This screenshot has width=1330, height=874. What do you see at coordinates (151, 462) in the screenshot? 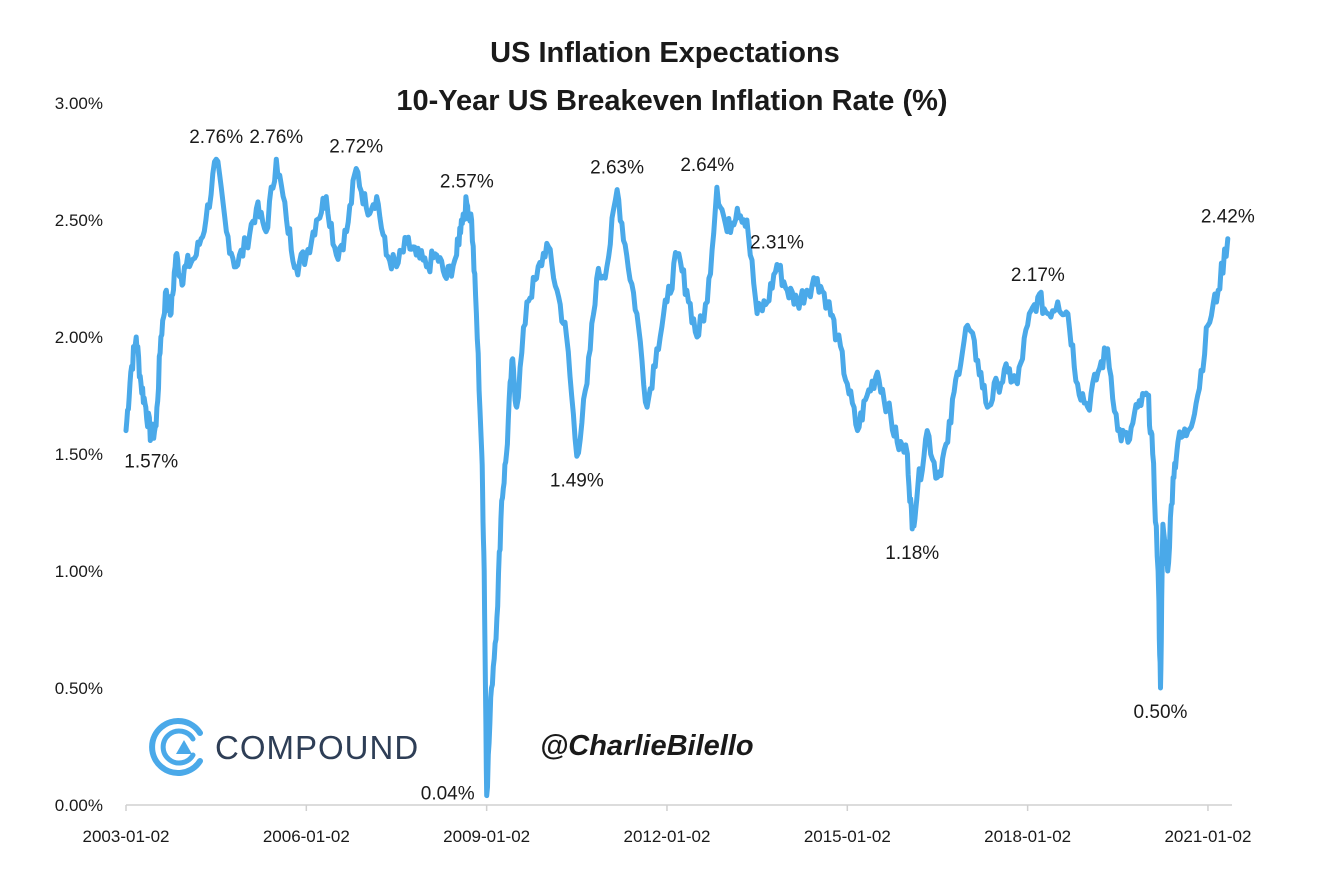
I see `data-label: 1.57%` at bounding box center [151, 462].